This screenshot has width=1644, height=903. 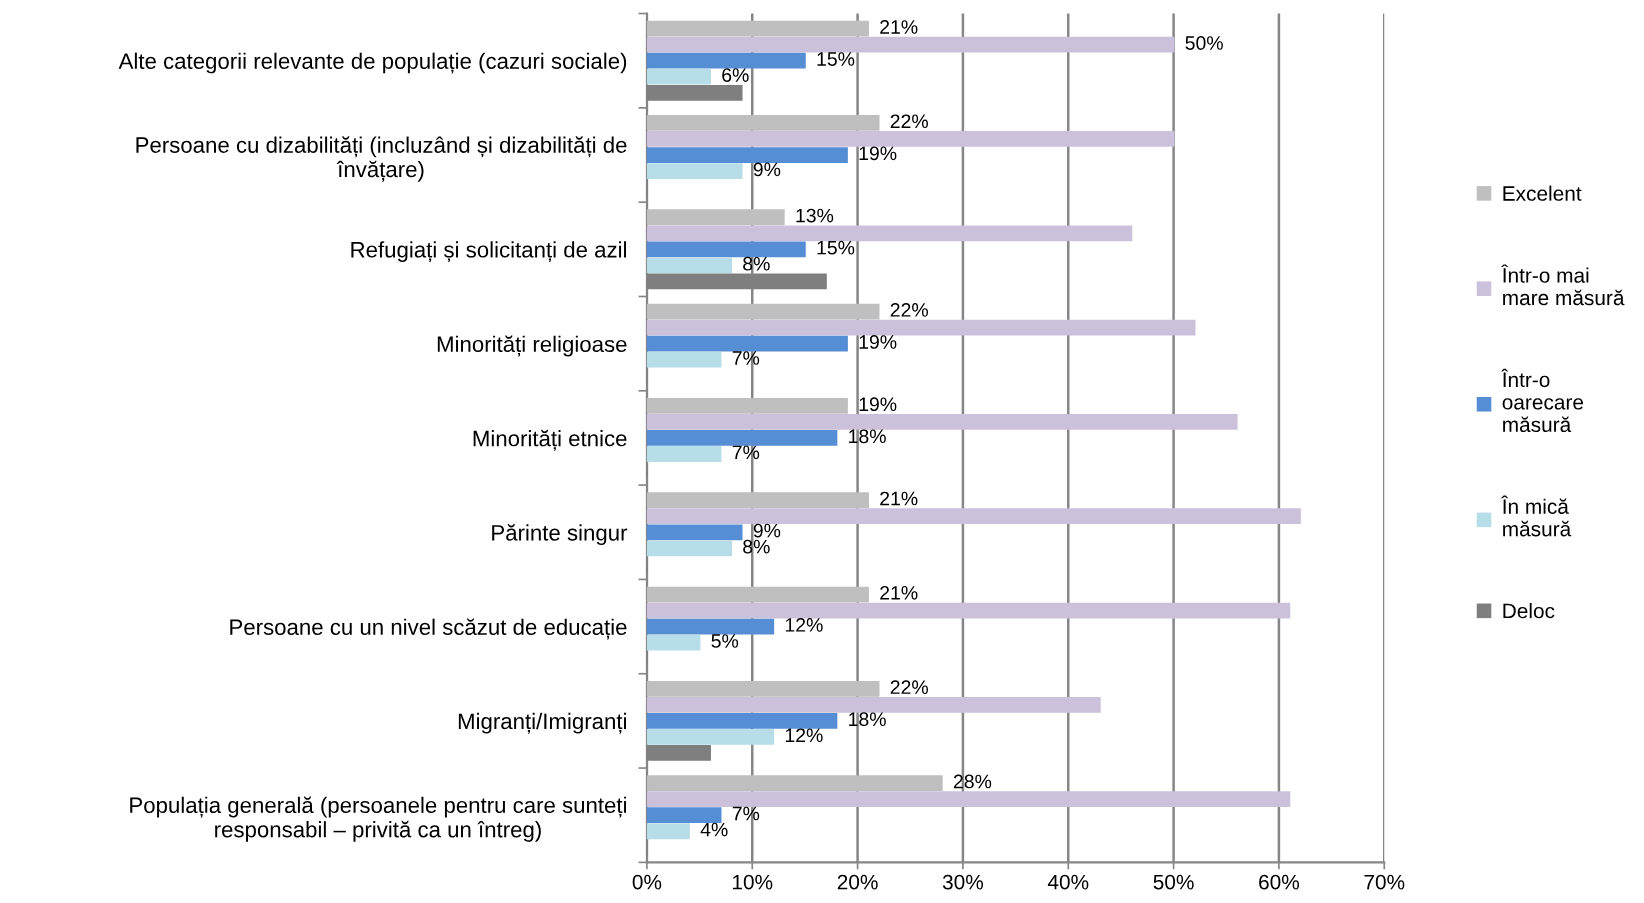 I want to click on legend-label: Excelent, so click(x=1542, y=193).